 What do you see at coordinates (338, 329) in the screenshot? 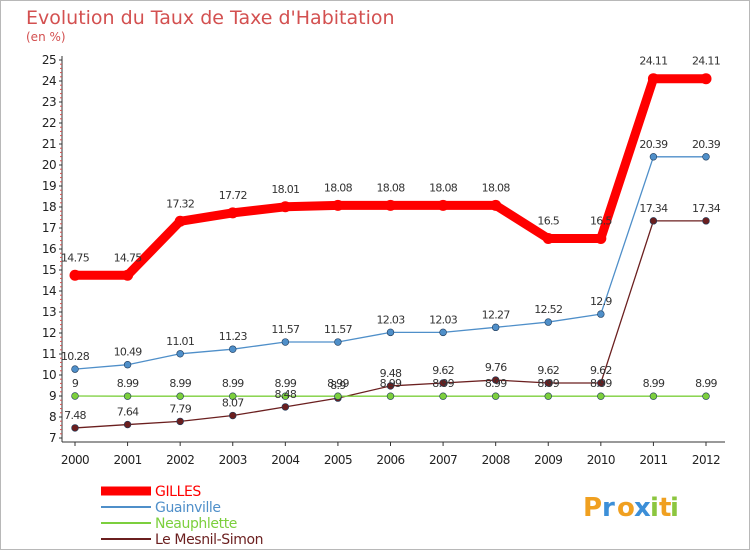
I see `data-label: 11.57` at bounding box center [338, 329].